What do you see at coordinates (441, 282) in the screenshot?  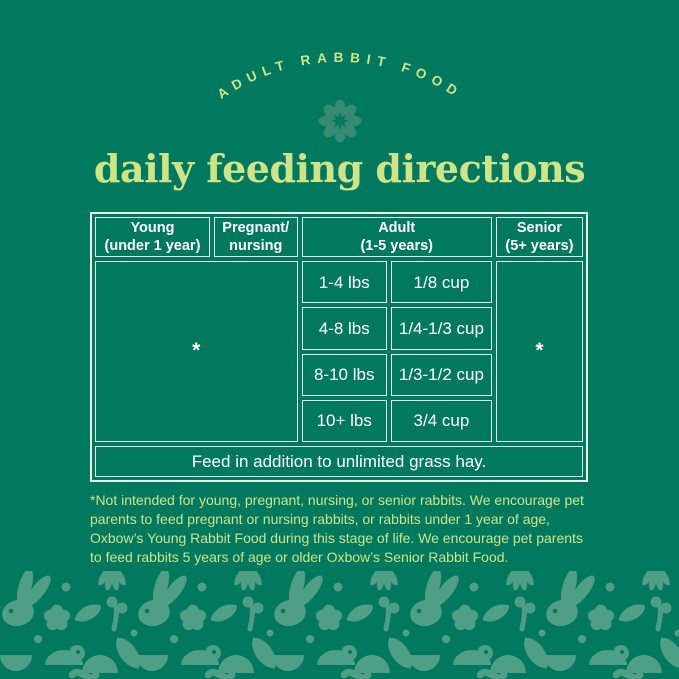 I see `adult-amount-cell-0: 1/8 cup` at bounding box center [441, 282].